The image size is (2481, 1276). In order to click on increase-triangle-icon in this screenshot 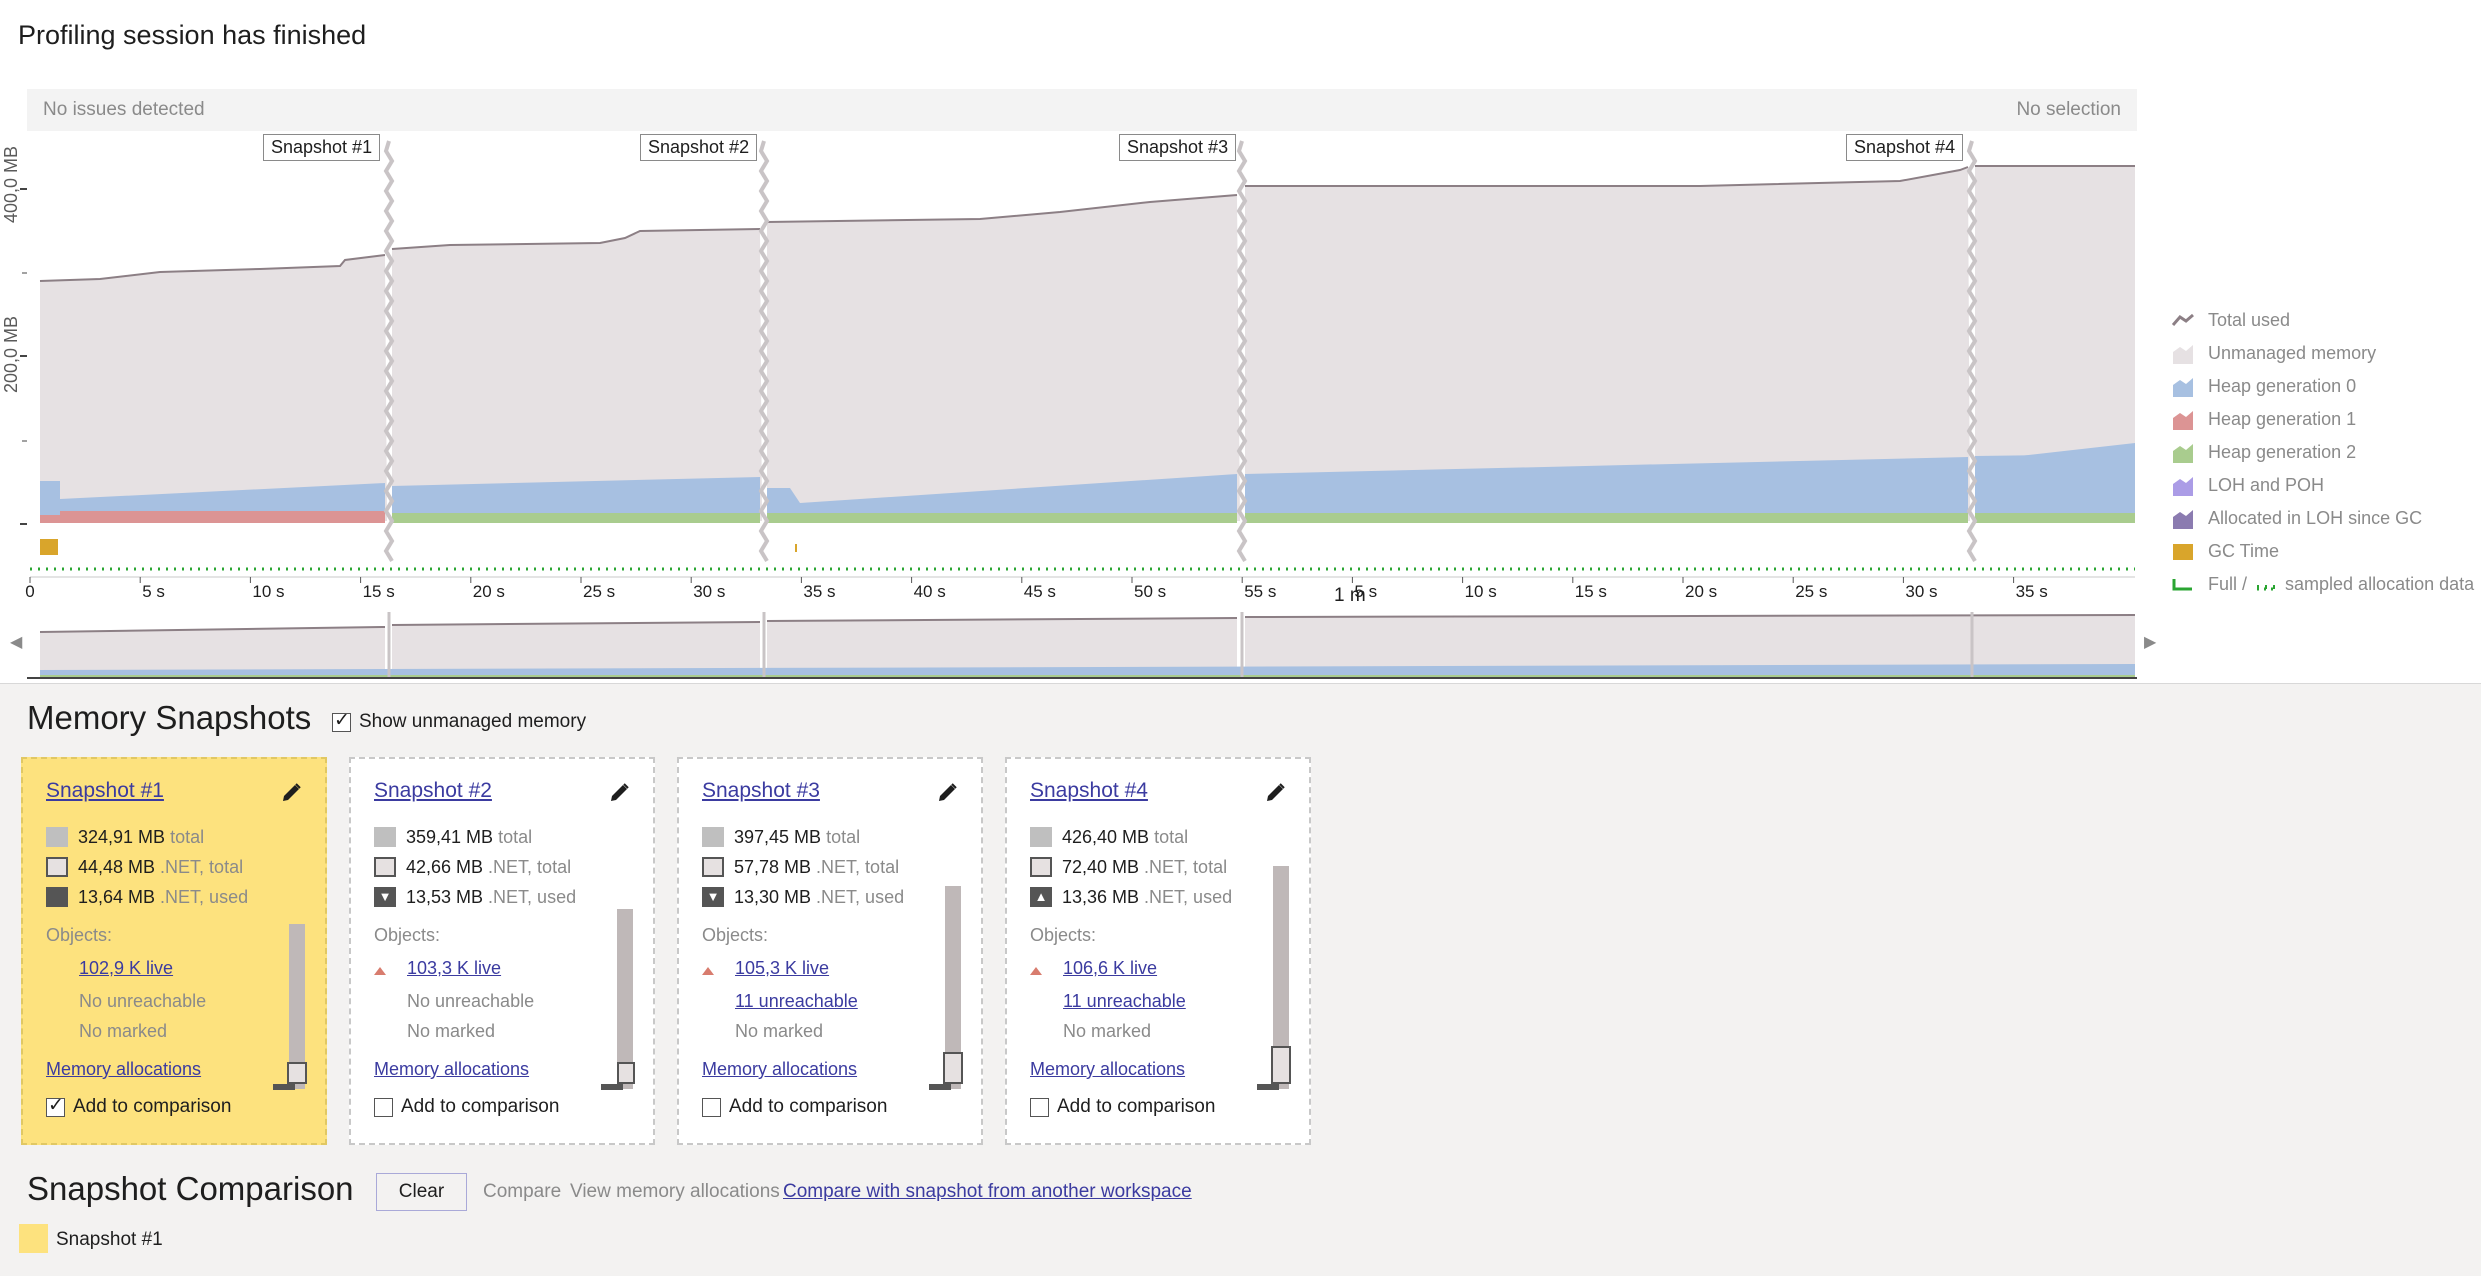, I will do `click(380, 971)`.